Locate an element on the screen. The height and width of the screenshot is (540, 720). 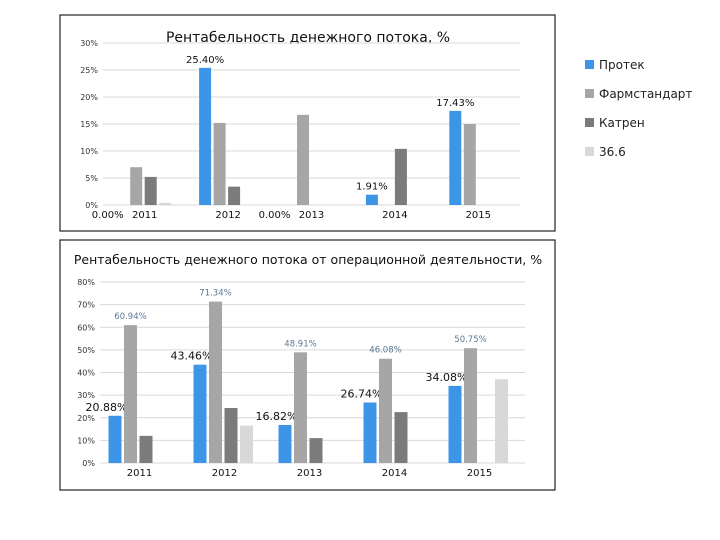
data-label: 48.91% is located at coordinates (300, 344).